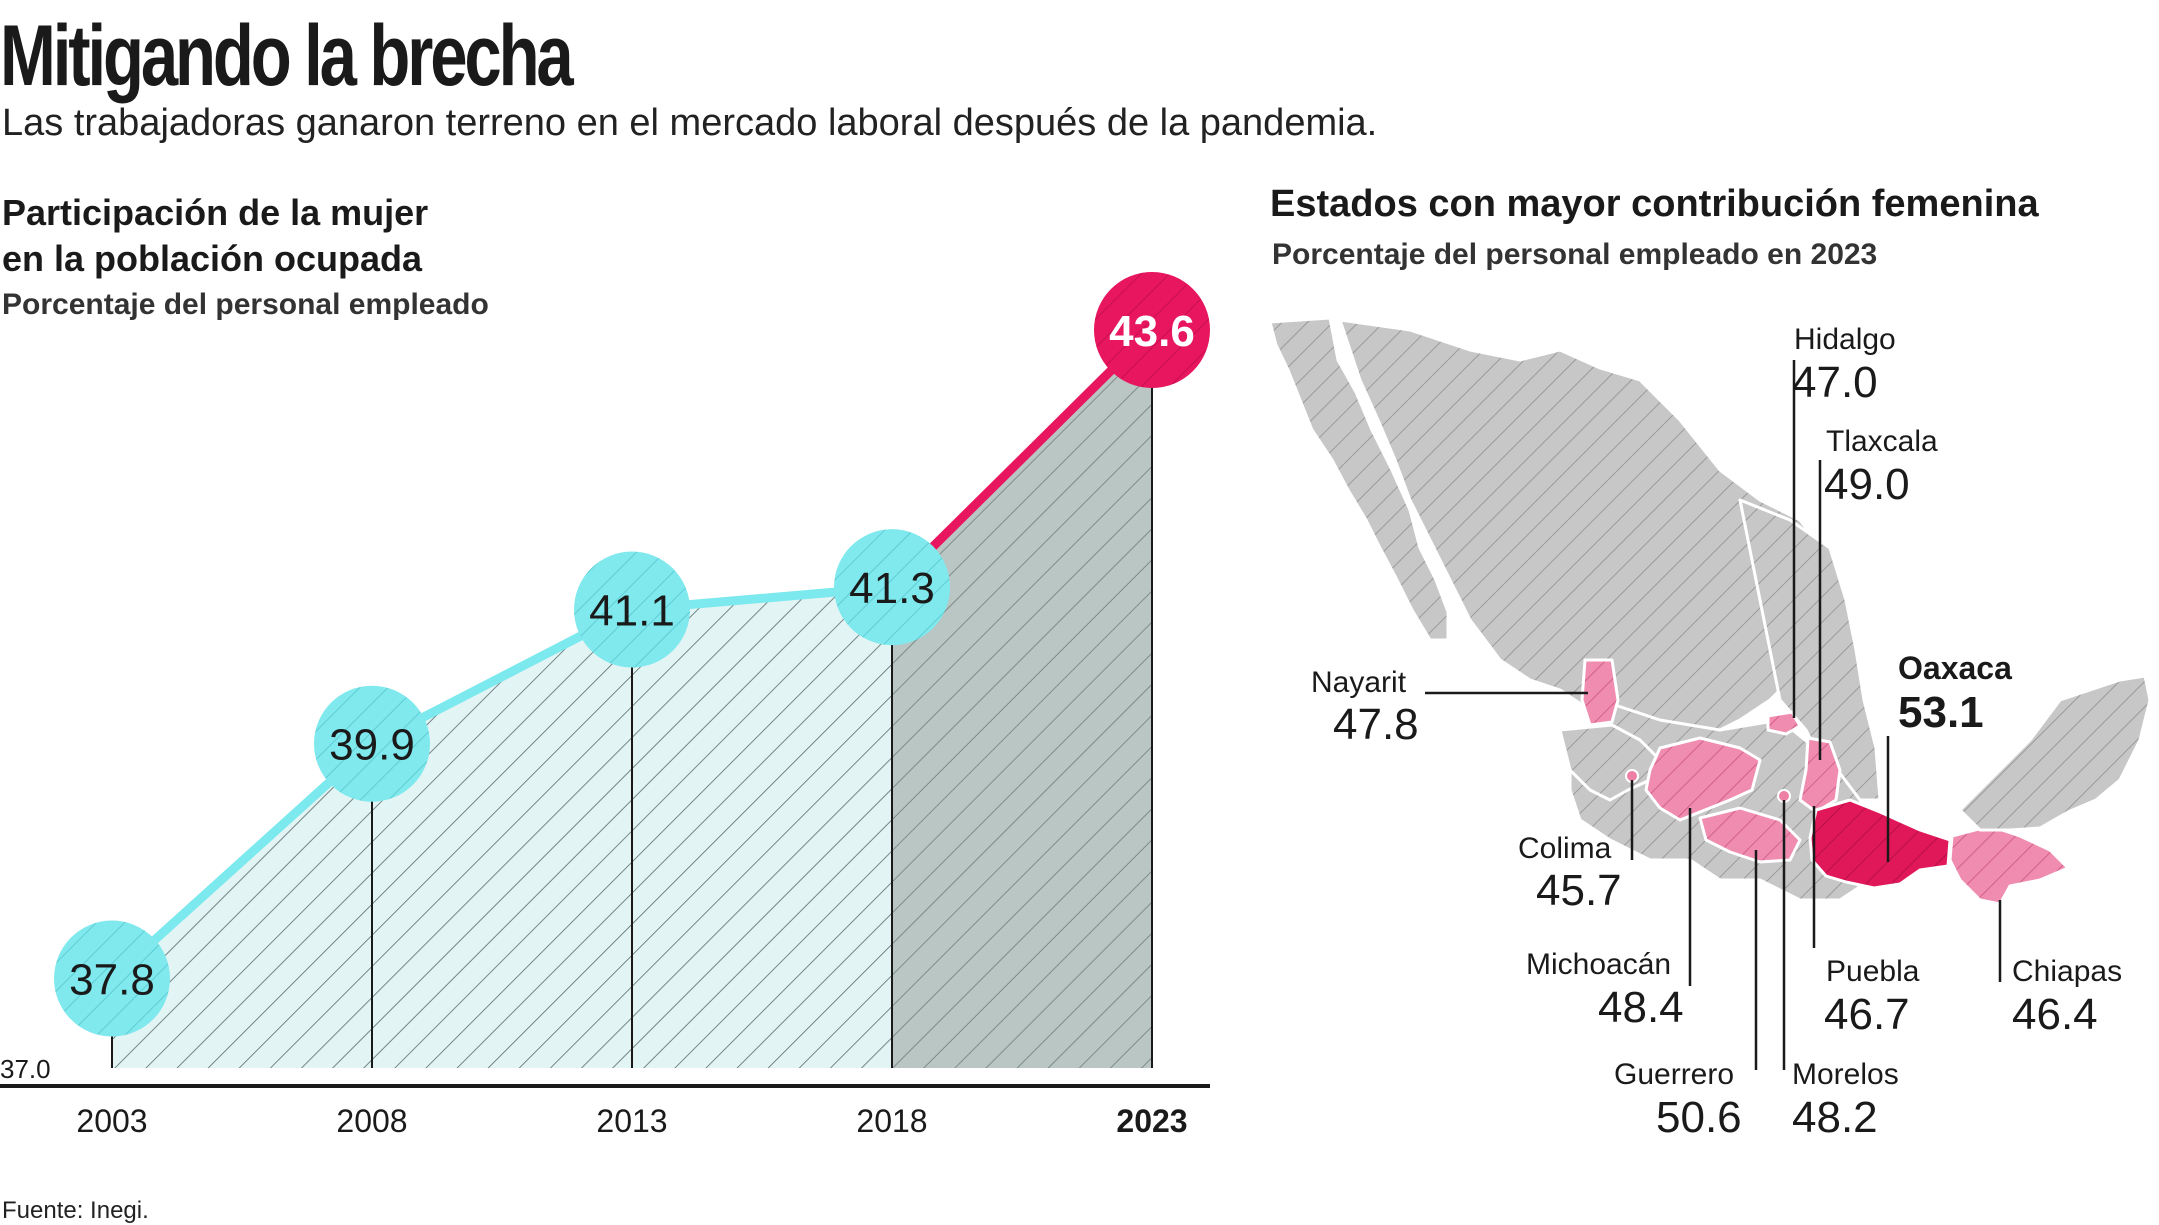  What do you see at coordinates (245, 304) in the screenshot?
I see `line-chart-subtitle: Porcentaje del personal empleado` at bounding box center [245, 304].